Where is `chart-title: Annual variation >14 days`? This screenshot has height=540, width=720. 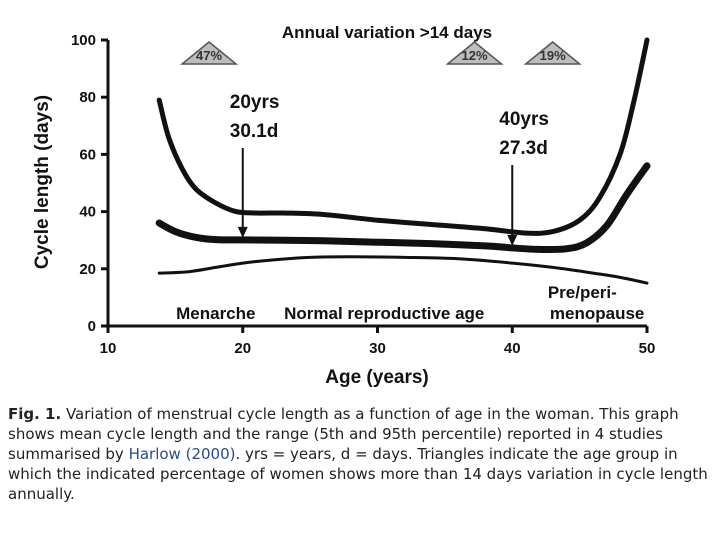 chart-title: Annual variation >14 days is located at coordinates (387, 32).